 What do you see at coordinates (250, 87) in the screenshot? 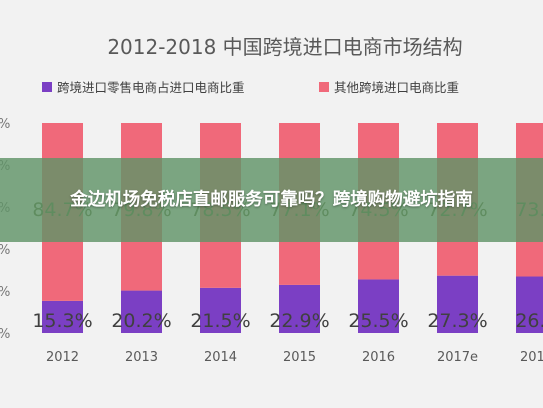
I see `legend: 跨境进口零售电商占进口电商比重 其他跨境进口电商比重` at bounding box center [250, 87].